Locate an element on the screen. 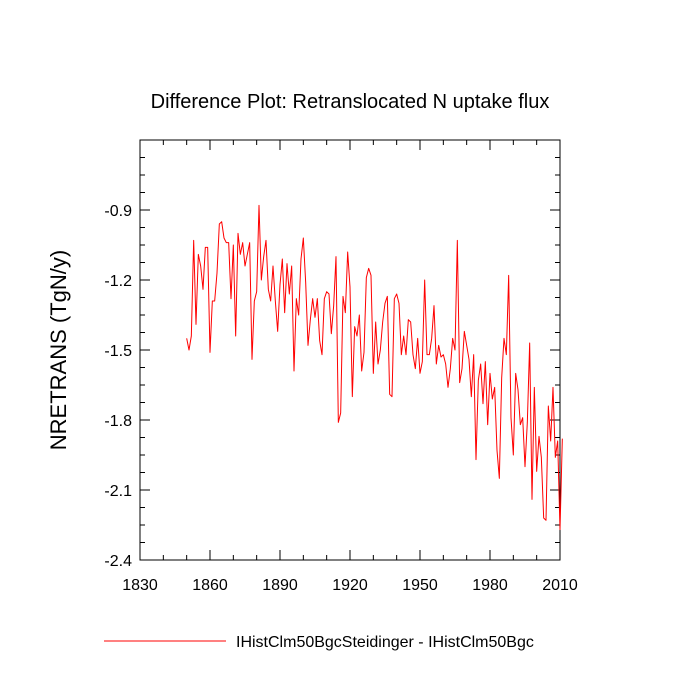 The height and width of the screenshot is (700, 700). x-tick-label: 1860 is located at coordinates (210, 585).